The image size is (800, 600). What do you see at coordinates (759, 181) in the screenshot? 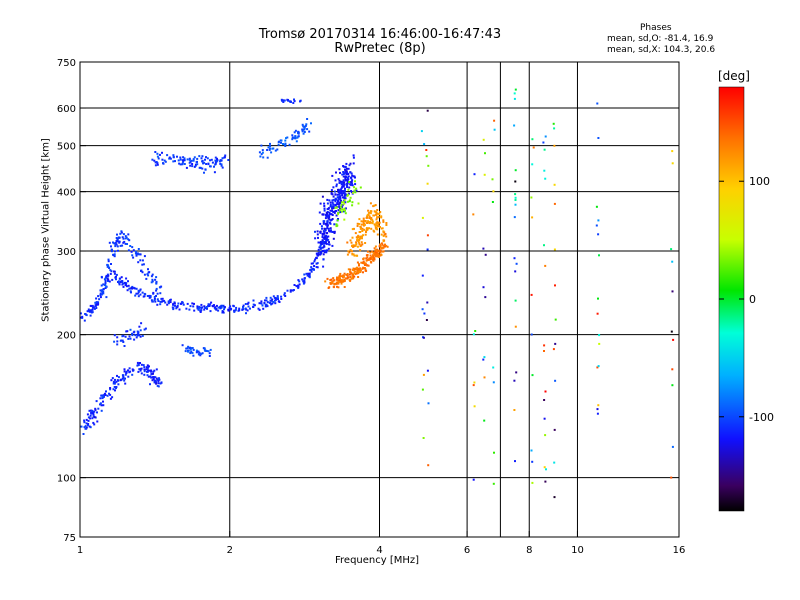
I see `colorbar-tick-label: 100` at bounding box center [759, 181].